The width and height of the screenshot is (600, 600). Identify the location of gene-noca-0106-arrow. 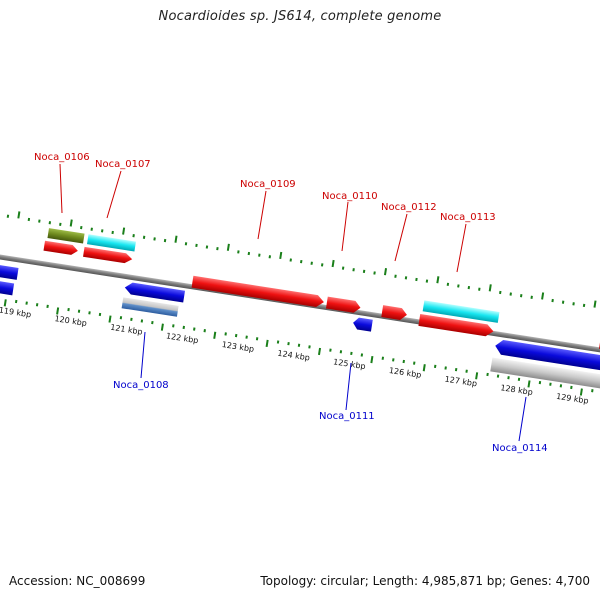
(60, 248).